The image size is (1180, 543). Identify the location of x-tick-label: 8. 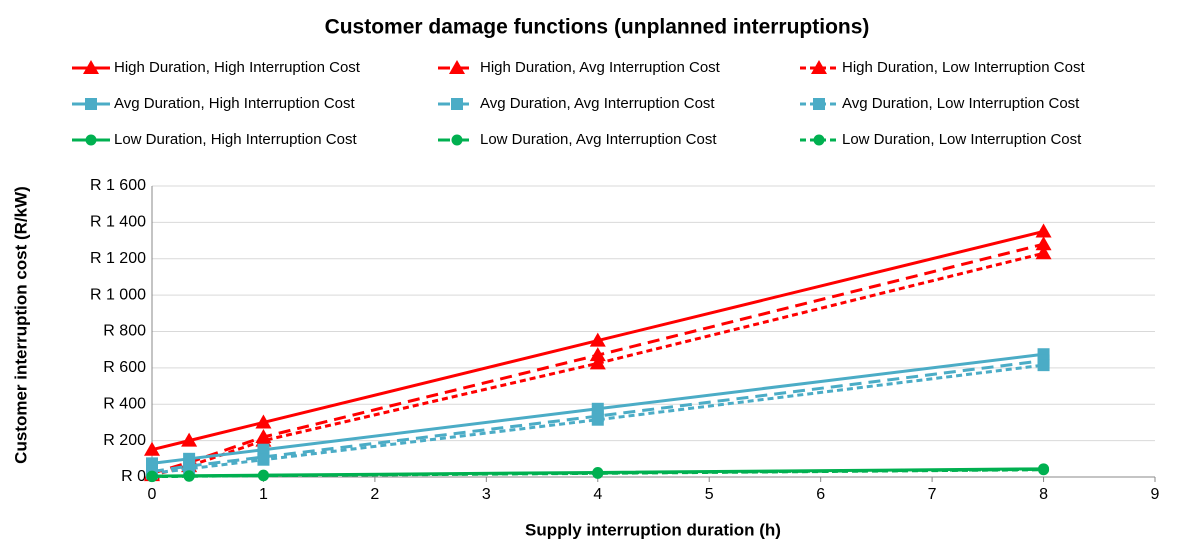
(1043, 494).